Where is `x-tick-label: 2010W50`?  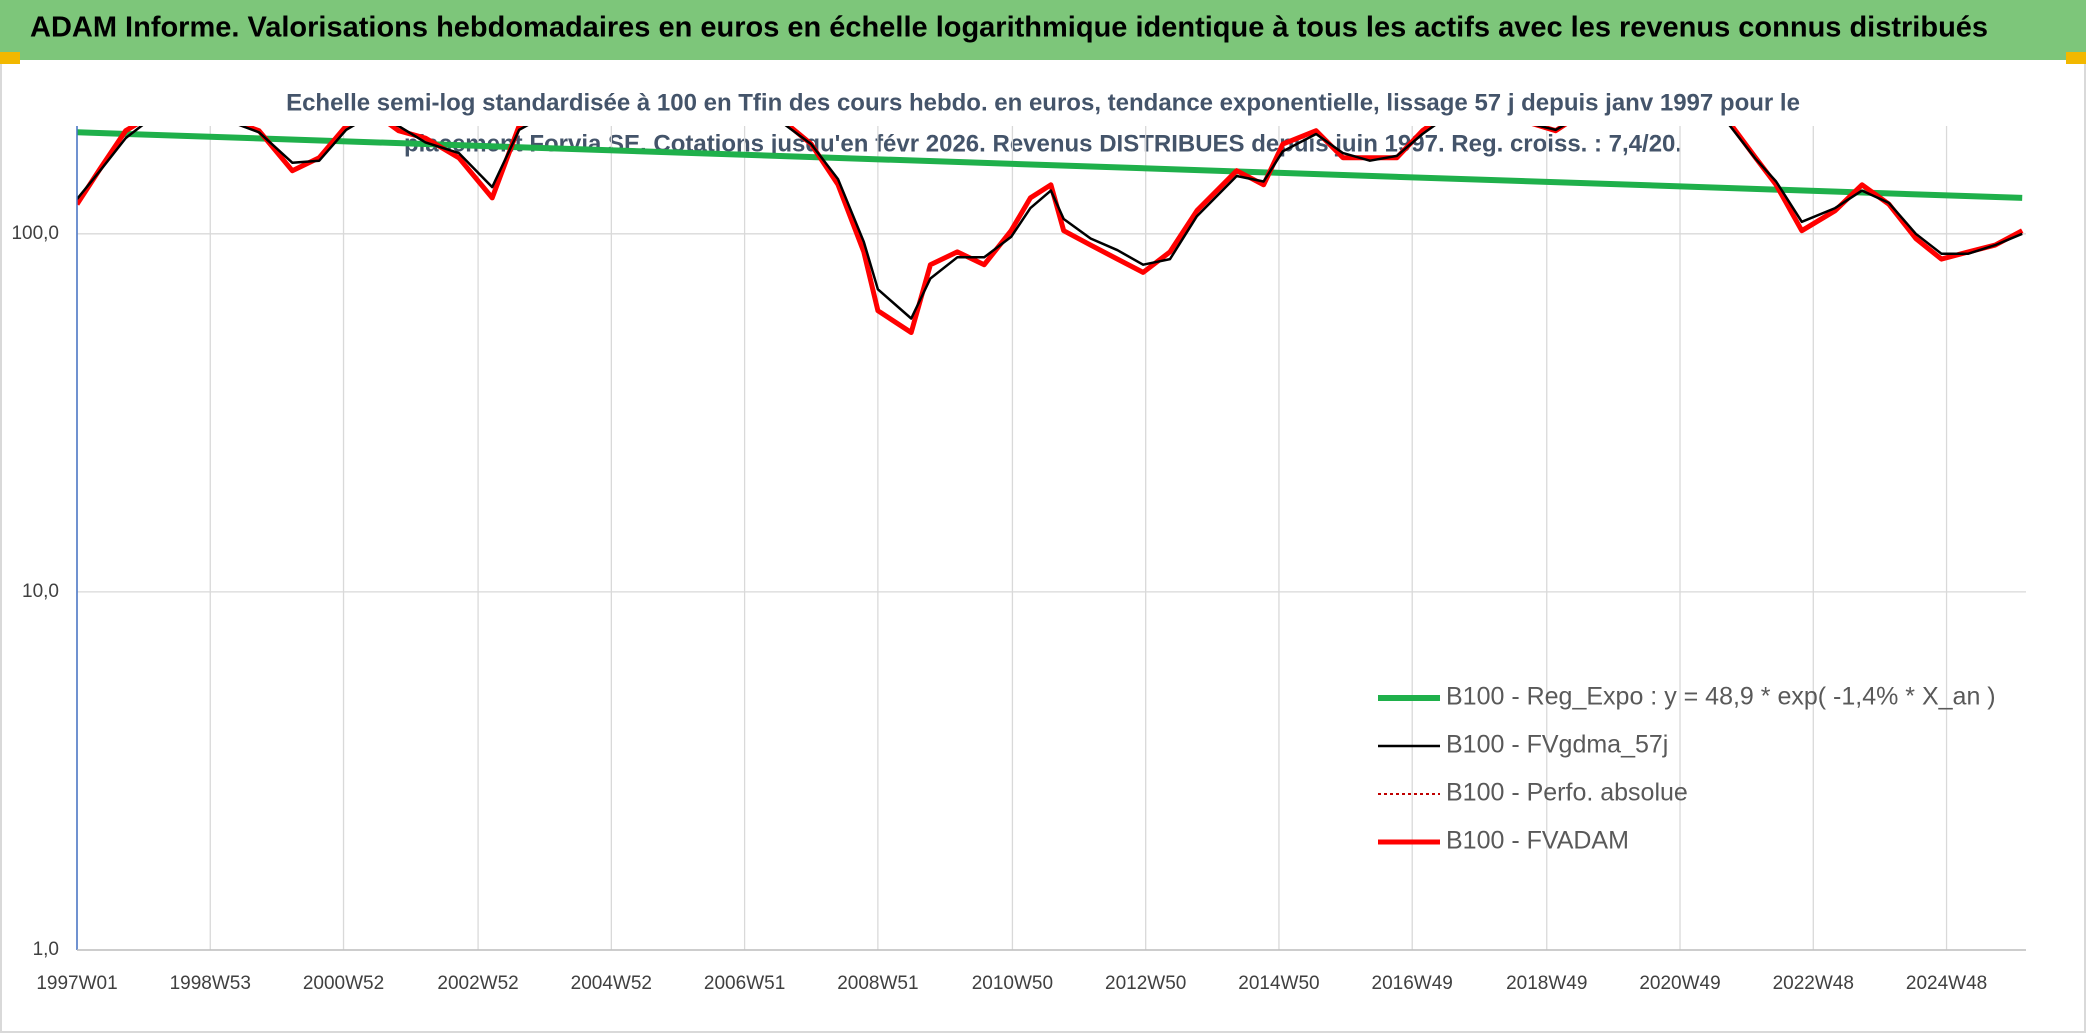
x-tick-label: 2010W50 is located at coordinates (1012, 983).